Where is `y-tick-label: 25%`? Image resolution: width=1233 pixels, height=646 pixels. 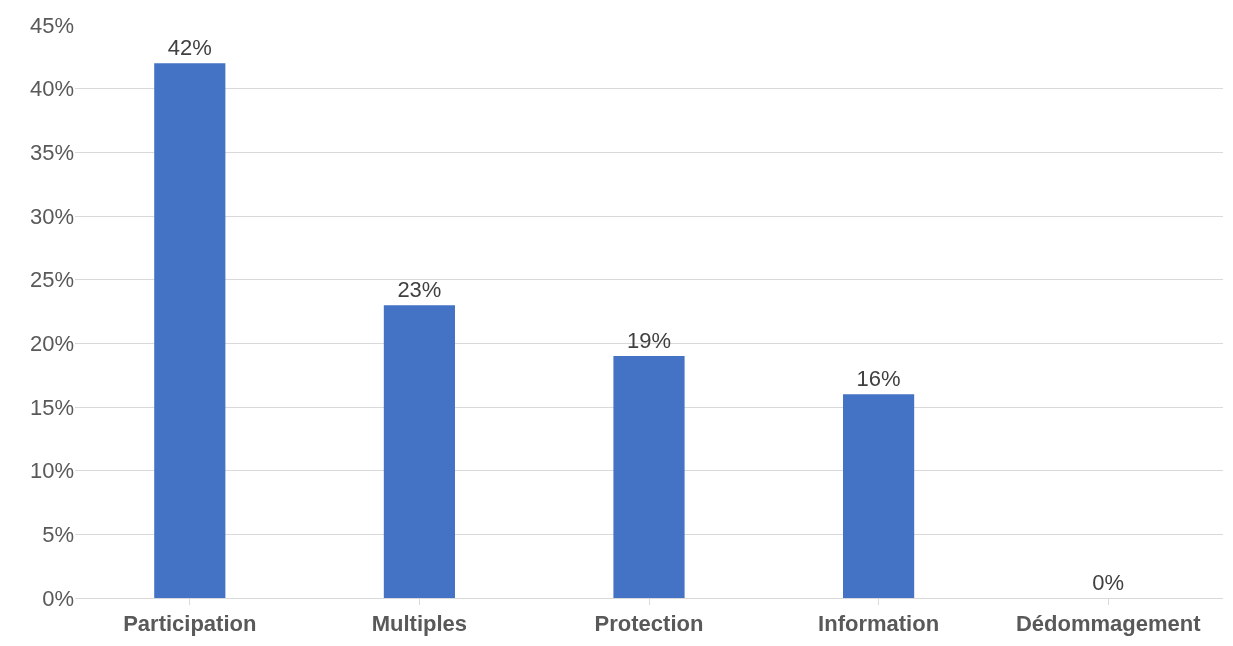 y-tick-label: 25% is located at coordinates (51, 280).